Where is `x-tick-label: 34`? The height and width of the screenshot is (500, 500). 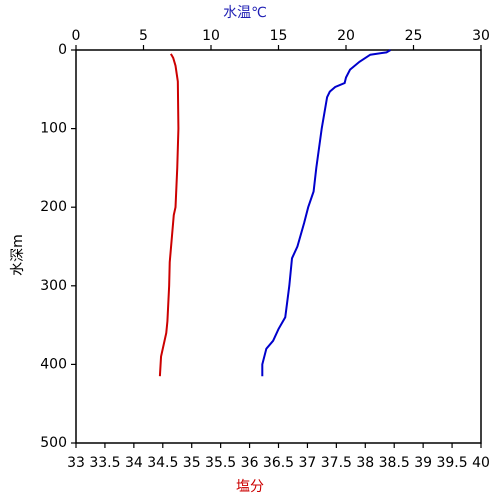
x-tick-label: 34 is located at coordinates (134, 463).